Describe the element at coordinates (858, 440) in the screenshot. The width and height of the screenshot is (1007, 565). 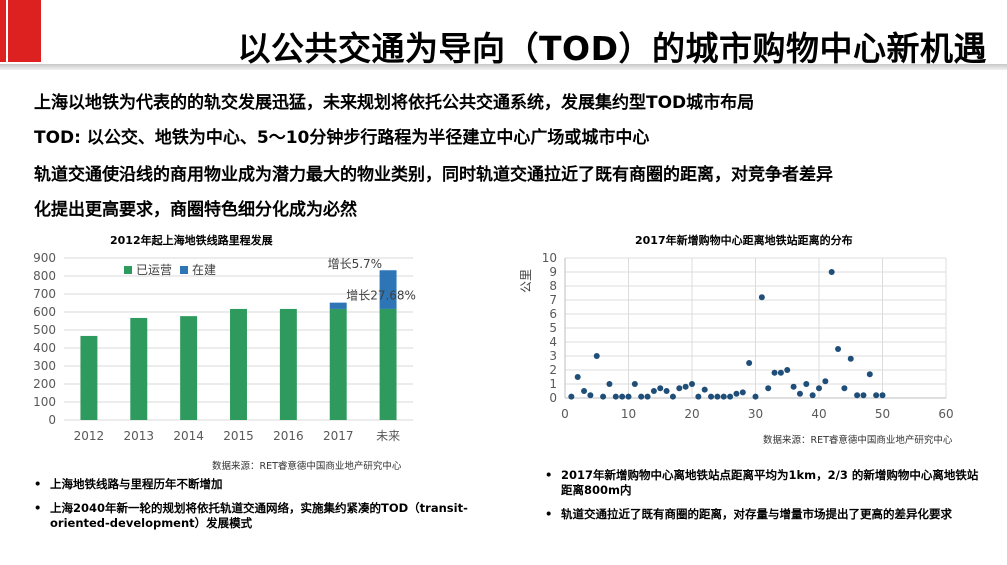
I see `right-source-note: 数据来源：RET睿意德中国商业地产研究中心` at that location.